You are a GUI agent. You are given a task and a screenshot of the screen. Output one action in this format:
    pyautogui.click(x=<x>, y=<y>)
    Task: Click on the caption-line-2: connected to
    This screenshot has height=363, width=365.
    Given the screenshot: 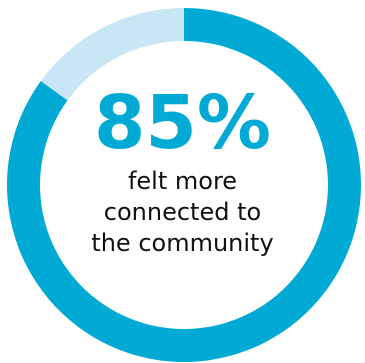 What is the action you would take?
    pyautogui.click(x=182, y=212)
    